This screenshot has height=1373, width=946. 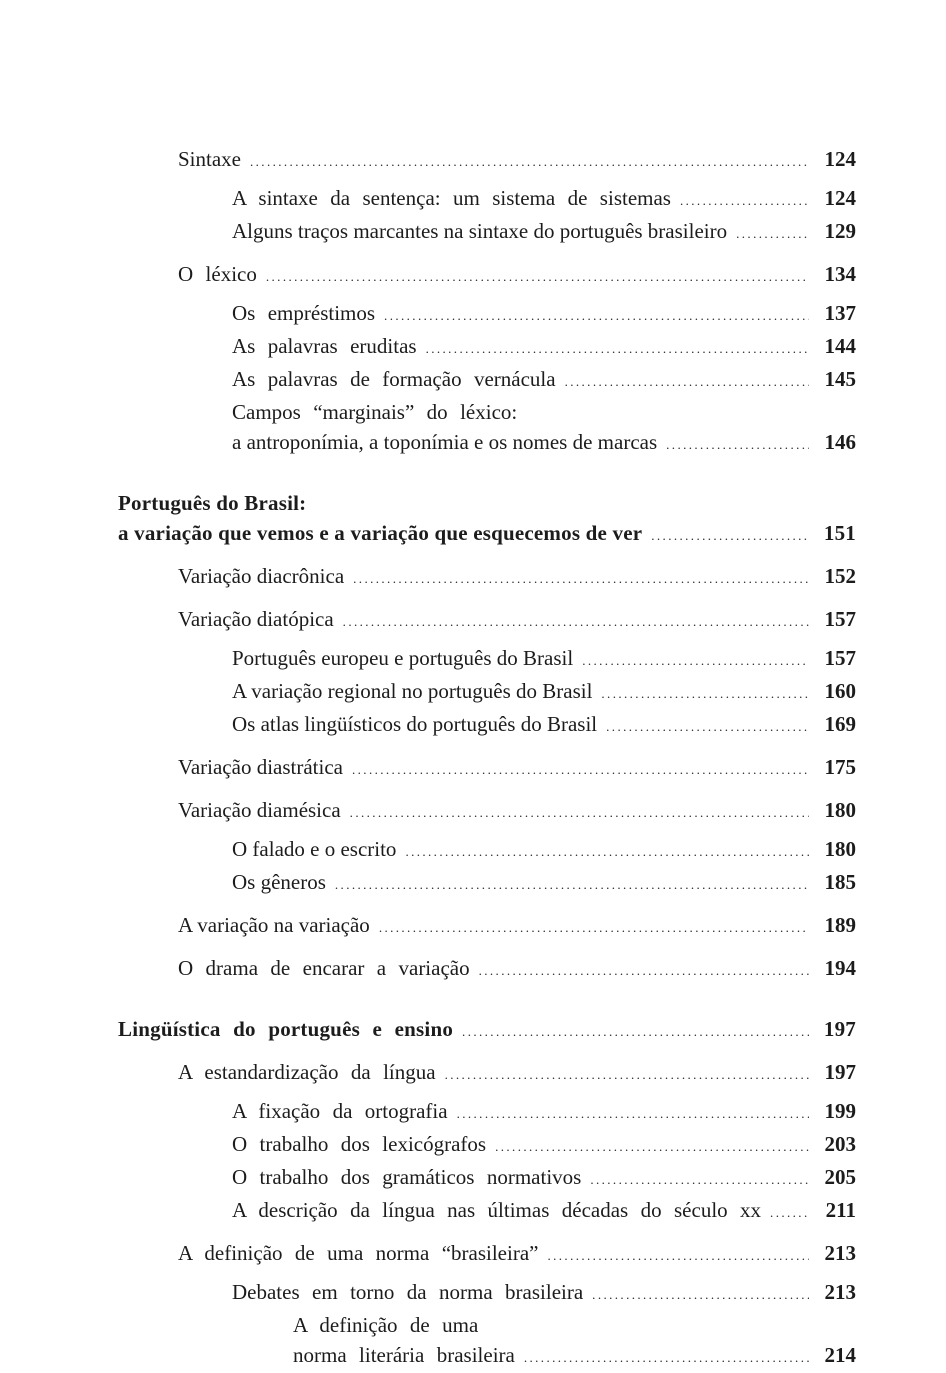 I want to click on toc-entry-label: Debates em torno da norma brasileira, so click(x=408, y=1292).